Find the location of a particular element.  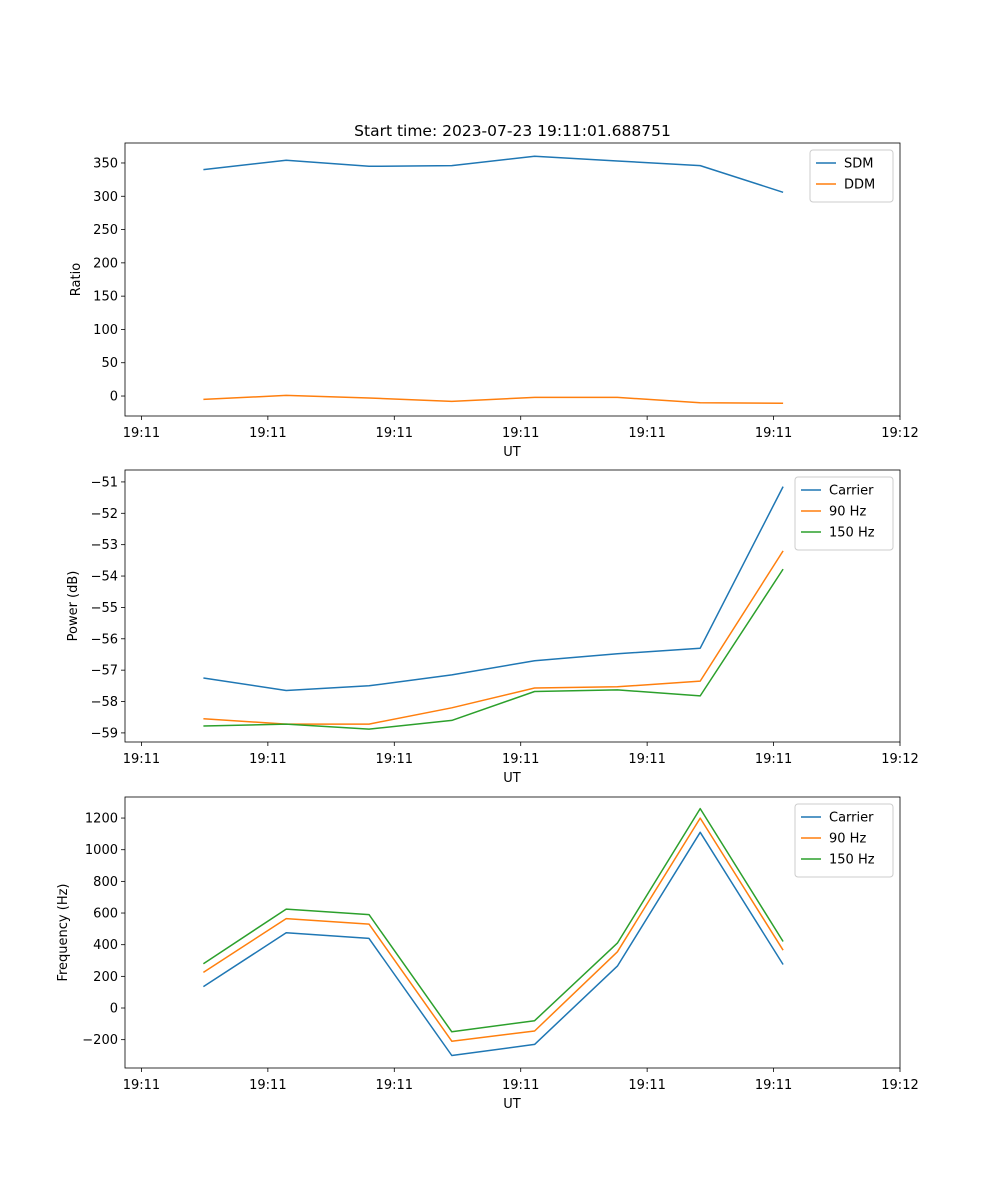

y-tick-label: −56 is located at coordinates (104, 639).